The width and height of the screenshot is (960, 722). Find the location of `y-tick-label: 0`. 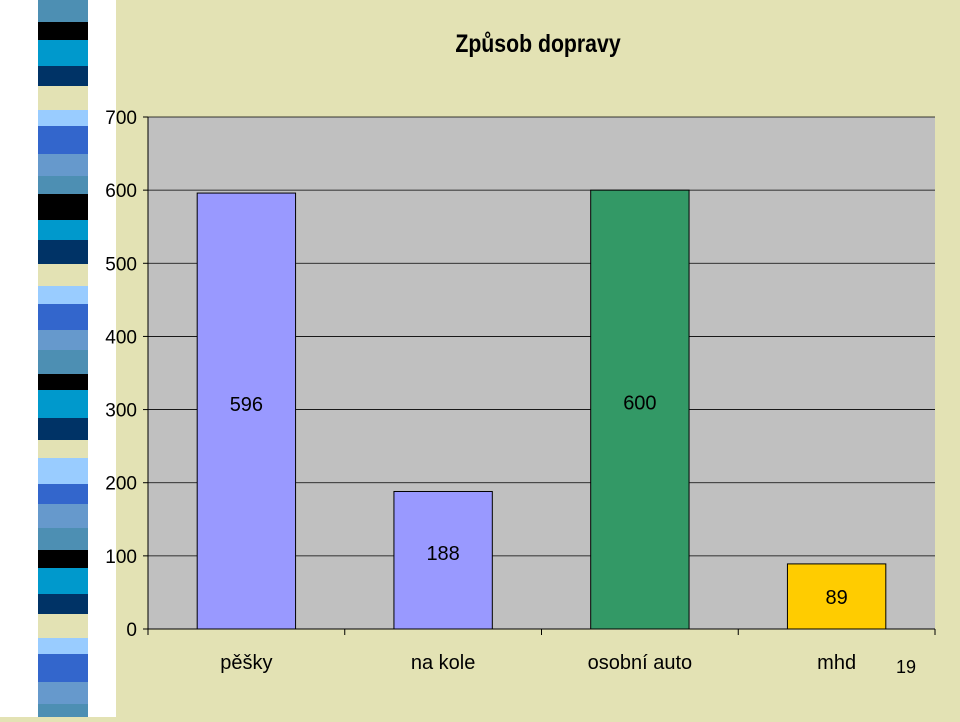

y-tick-label: 0 is located at coordinates (131, 630).